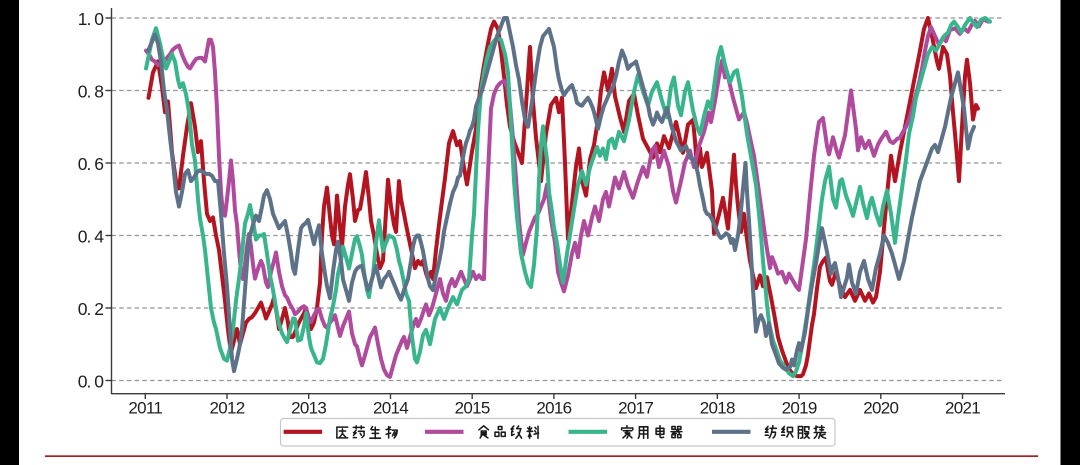 This screenshot has width=1080, height=465. Describe the element at coordinates (799, 408) in the screenshot. I see `svg-text: 2019` at that location.